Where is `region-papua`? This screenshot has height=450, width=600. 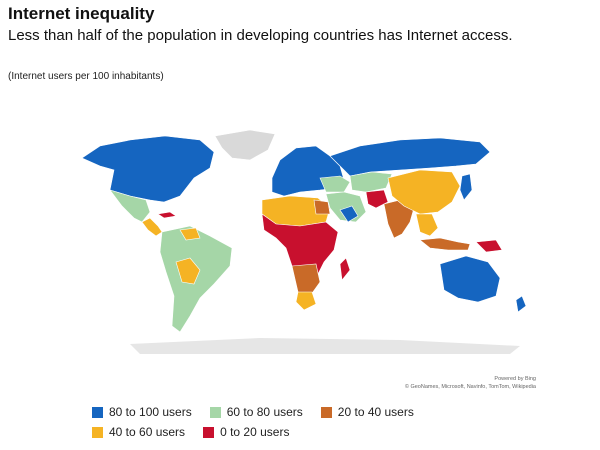 region-papua is located at coordinates (489, 246).